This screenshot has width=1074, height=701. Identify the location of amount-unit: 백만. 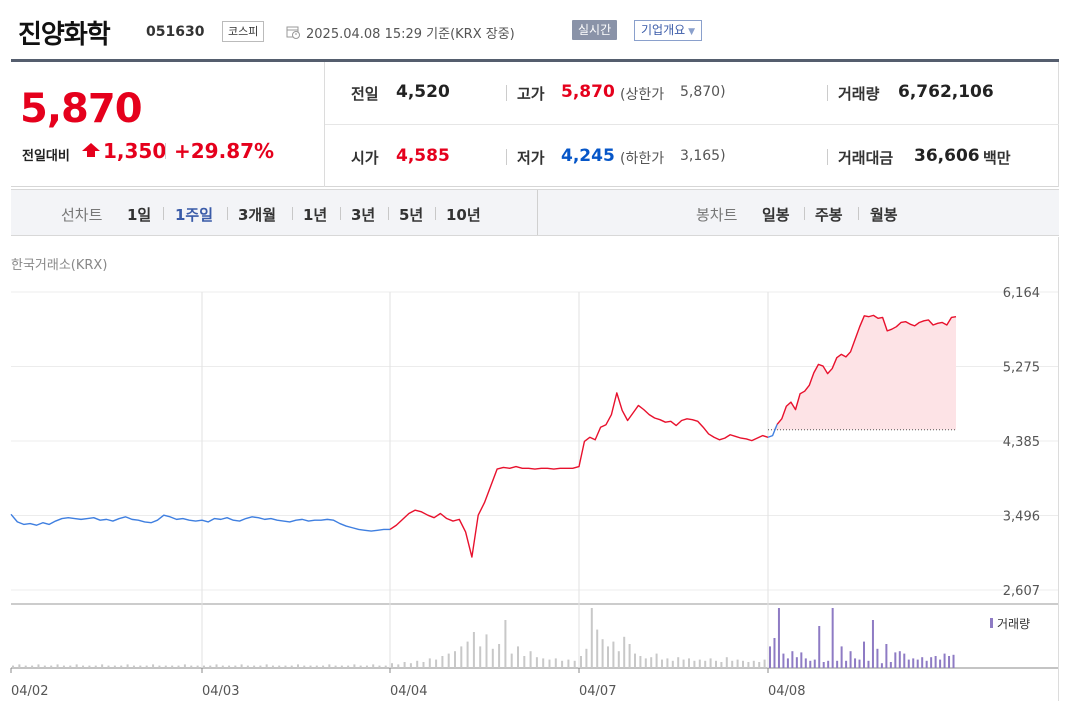
(997, 158).